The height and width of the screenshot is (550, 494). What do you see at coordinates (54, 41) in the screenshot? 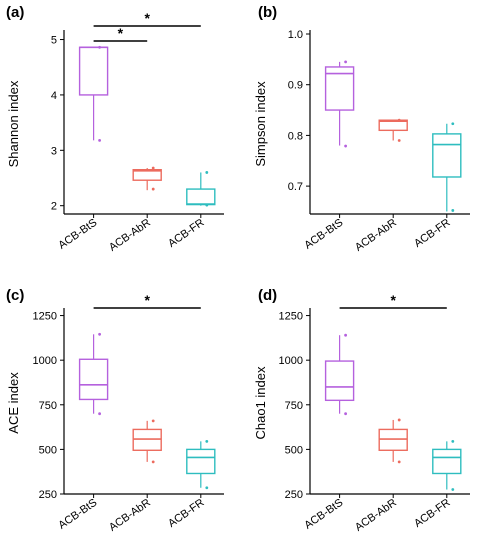
I see `y-tick-label: 5` at bounding box center [54, 41].